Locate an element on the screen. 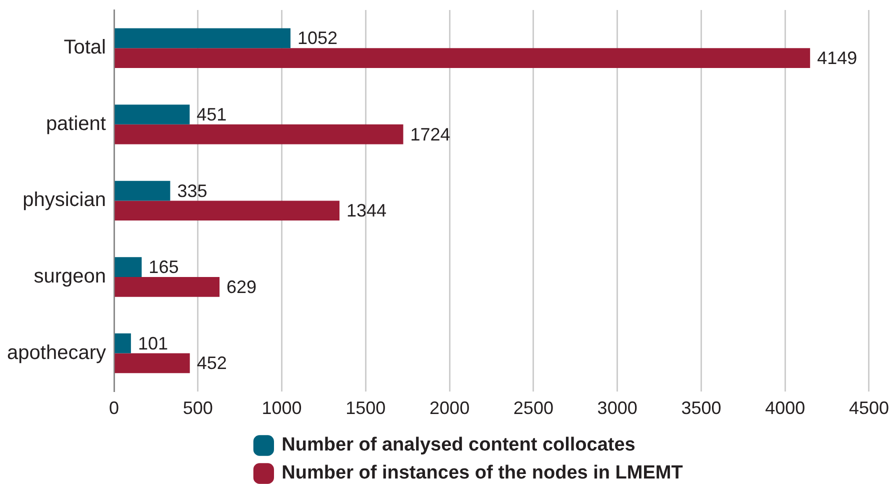  y-tick-label: Total is located at coordinates (85, 47).